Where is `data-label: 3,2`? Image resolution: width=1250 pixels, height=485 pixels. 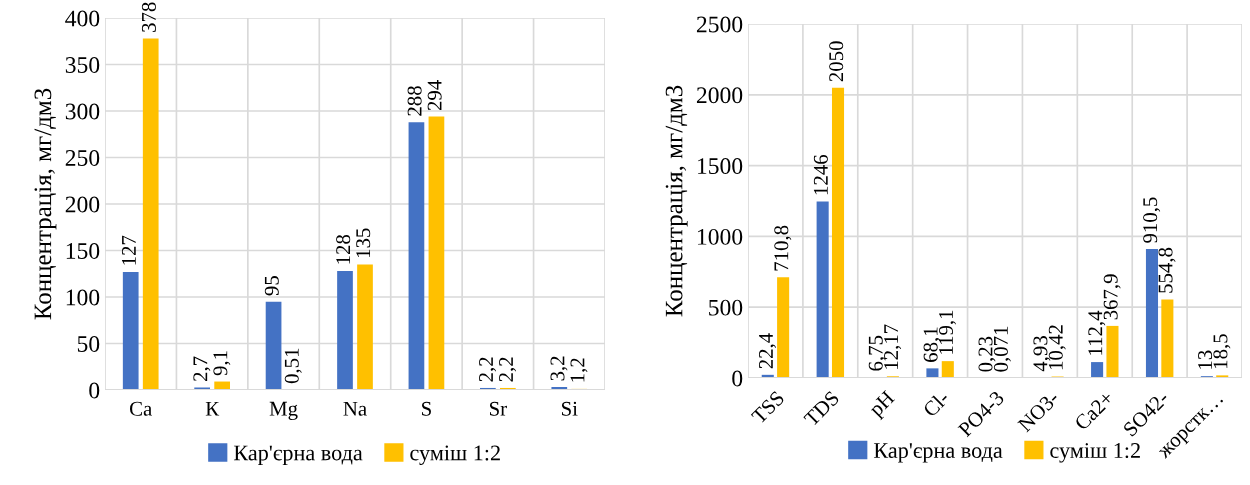
data-label: 3,2 is located at coordinates (559, 368).